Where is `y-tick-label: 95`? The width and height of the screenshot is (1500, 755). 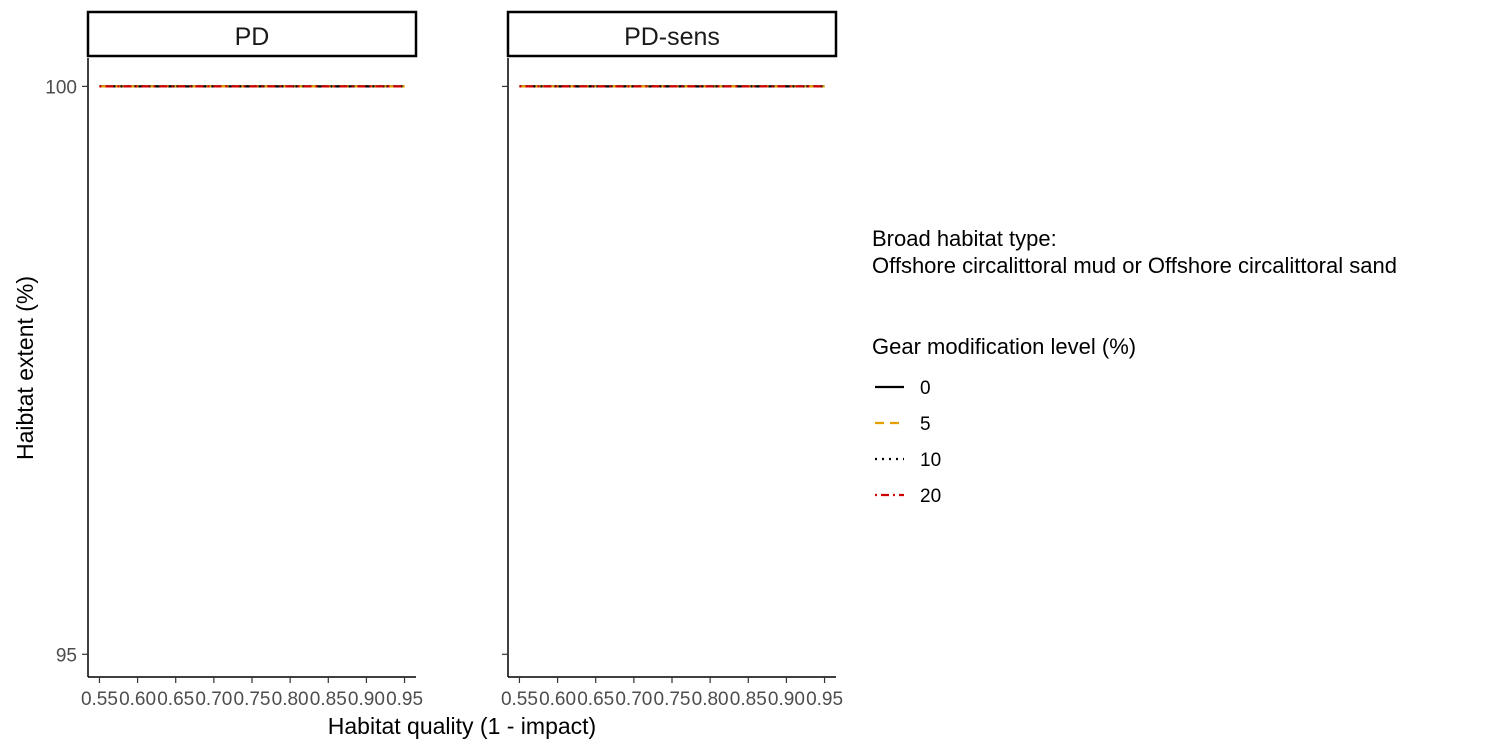
y-tick-label: 95 is located at coordinates (66, 655).